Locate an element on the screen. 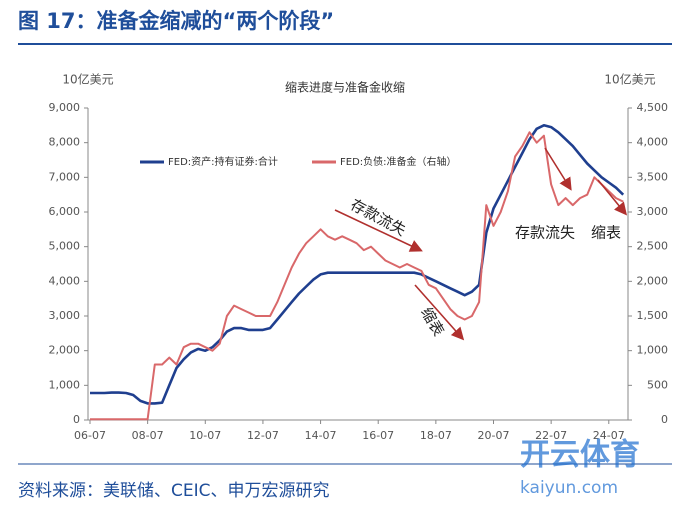 The width and height of the screenshot is (690, 522). y2-tick-label: 0 is located at coordinates (664, 419).